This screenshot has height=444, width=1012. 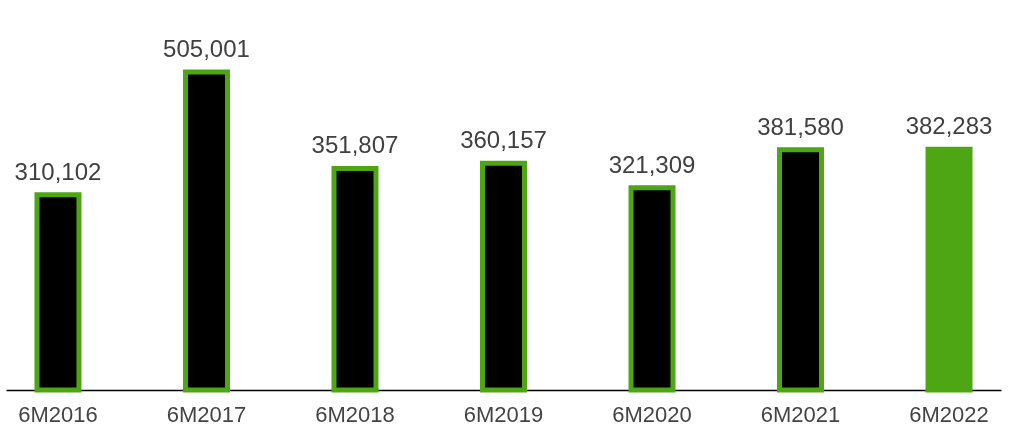 What do you see at coordinates (503, 414) in the screenshot?
I see `x-tick-label: 6M2019` at bounding box center [503, 414].